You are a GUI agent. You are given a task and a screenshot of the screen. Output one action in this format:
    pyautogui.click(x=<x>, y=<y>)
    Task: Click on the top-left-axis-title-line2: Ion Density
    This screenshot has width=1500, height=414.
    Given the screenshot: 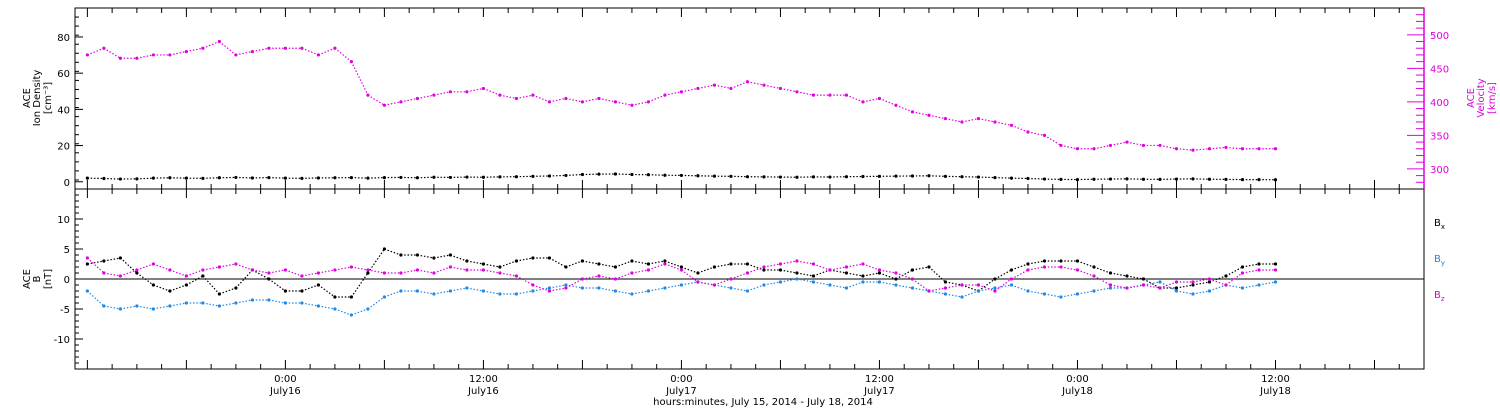 What is the action you would take?
    pyautogui.click(x=37, y=98)
    